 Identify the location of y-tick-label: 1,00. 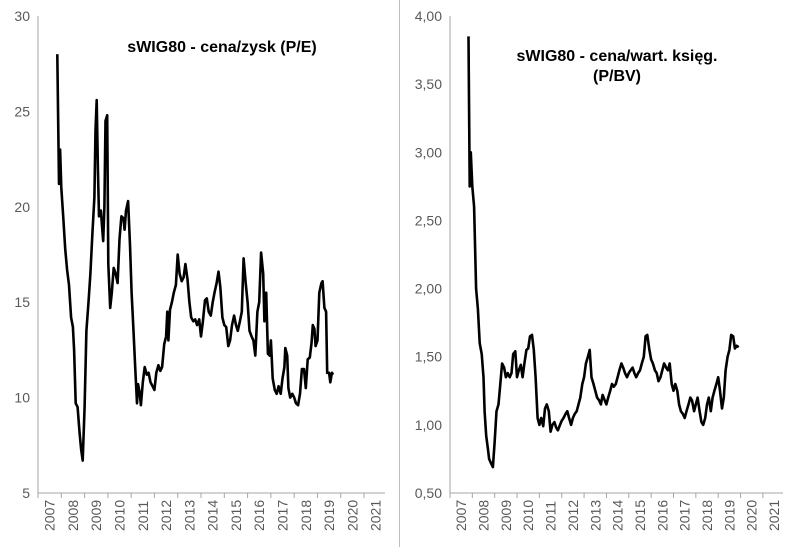
(428, 425).